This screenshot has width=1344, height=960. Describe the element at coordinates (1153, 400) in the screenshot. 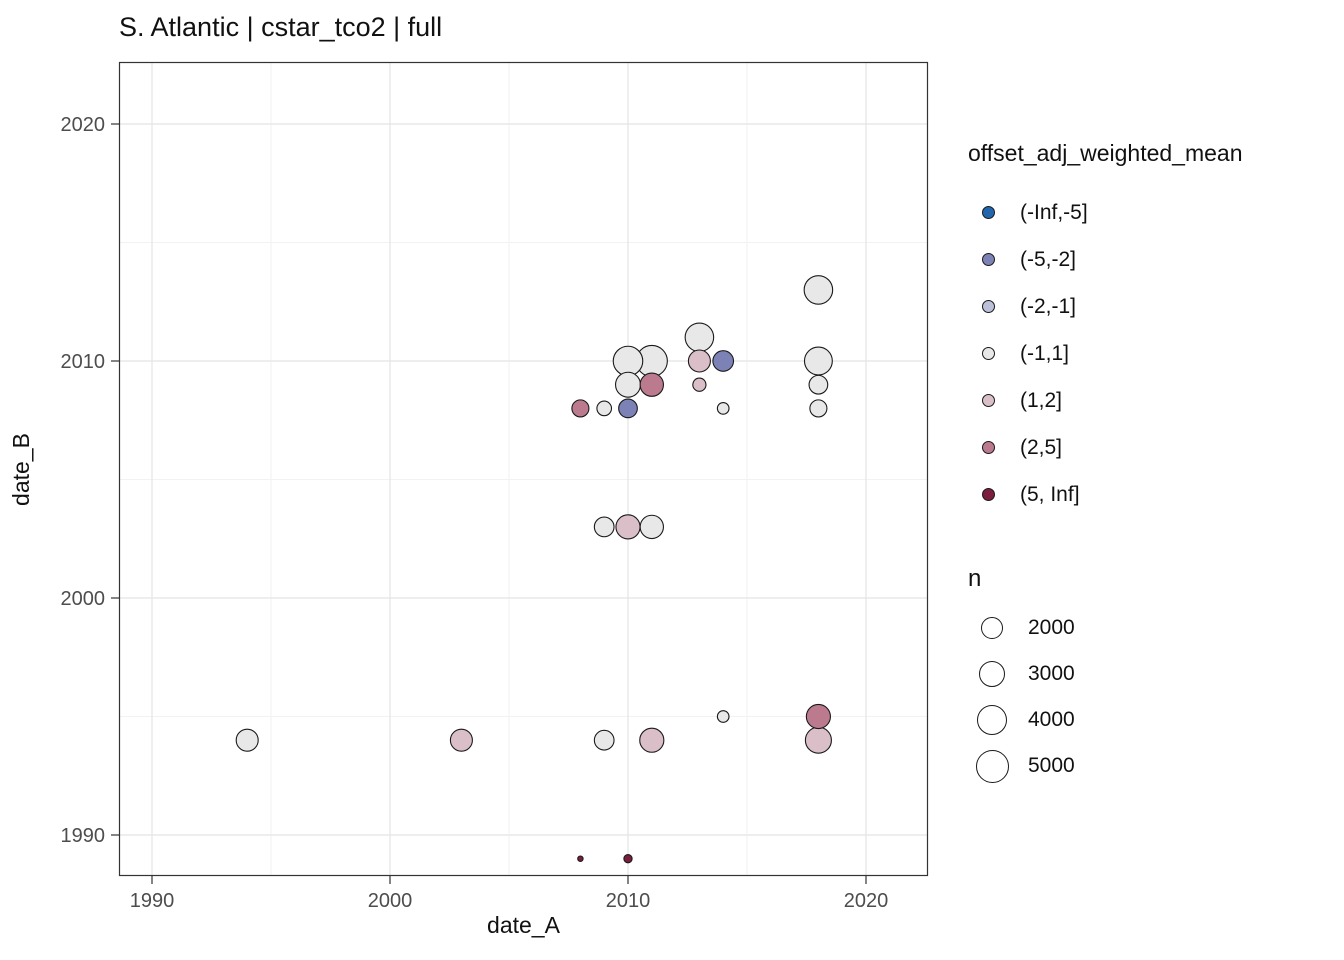

I see `legend-item-bin-4: (1,2]` at that location.